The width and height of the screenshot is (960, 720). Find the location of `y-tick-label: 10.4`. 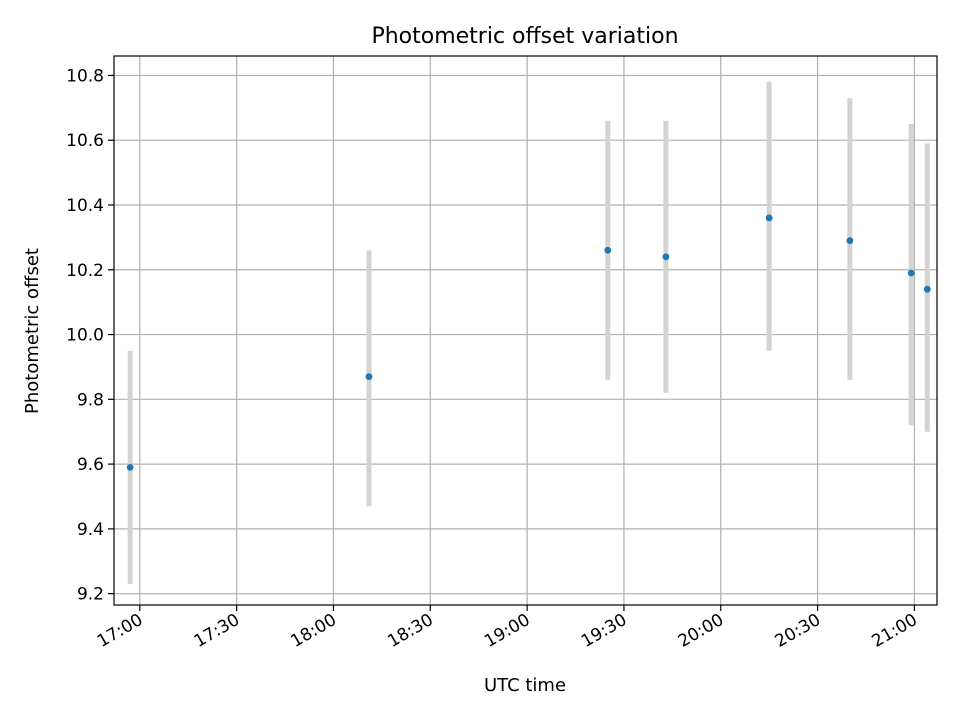

y-tick-label: 10.4 is located at coordinates (85, 206).